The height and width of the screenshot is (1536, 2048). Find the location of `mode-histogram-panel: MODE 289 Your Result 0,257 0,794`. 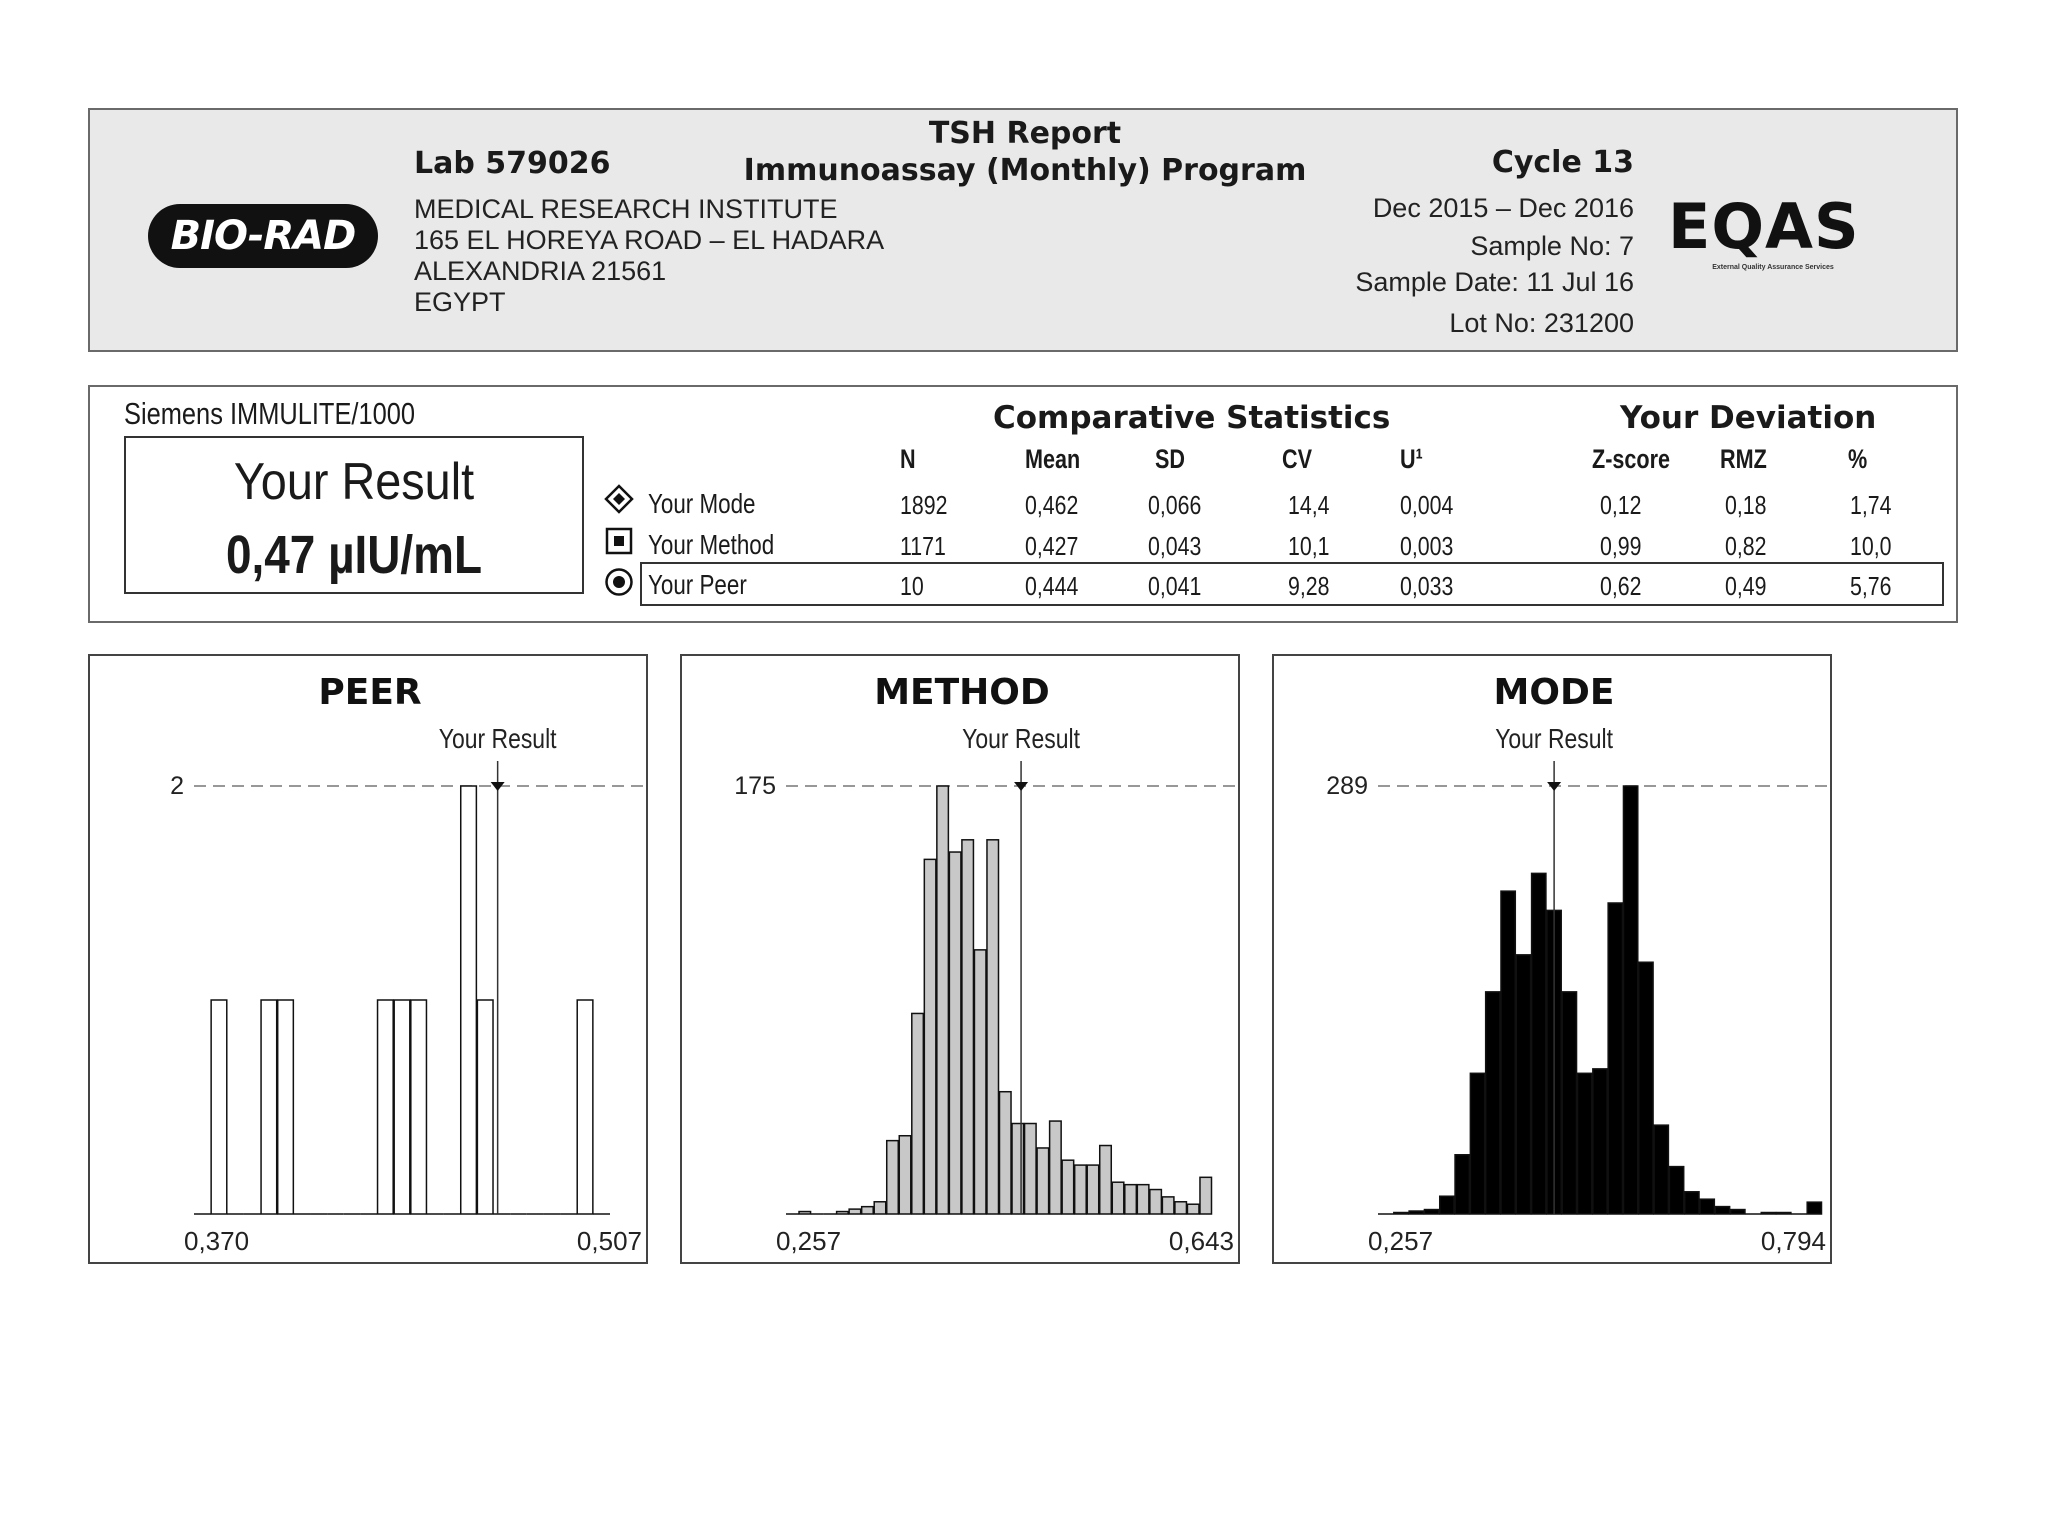

mode-histogram-panel: MODE 289 Your Result 0,257 0,794 is located at coordinates (1552, 959).